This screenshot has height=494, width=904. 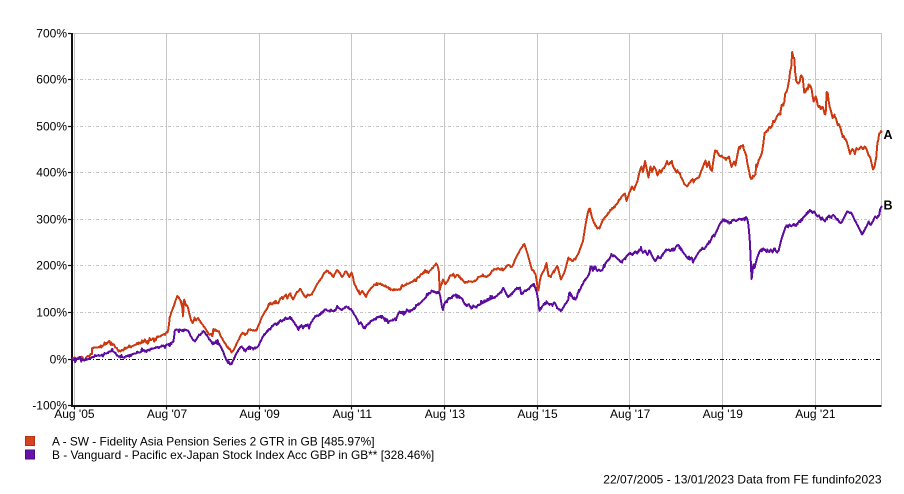 I want to click on svg-text: 100%, so click(x=51, y=313).